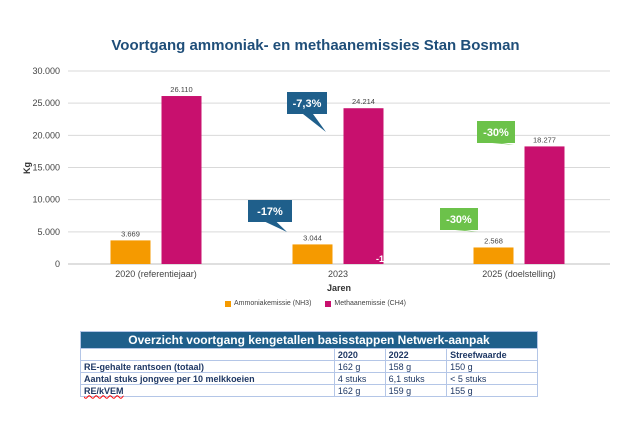  Describe the element at coordinates (339, 288) in the screenshot. I see `x-axis-label: Jaren` at that location.